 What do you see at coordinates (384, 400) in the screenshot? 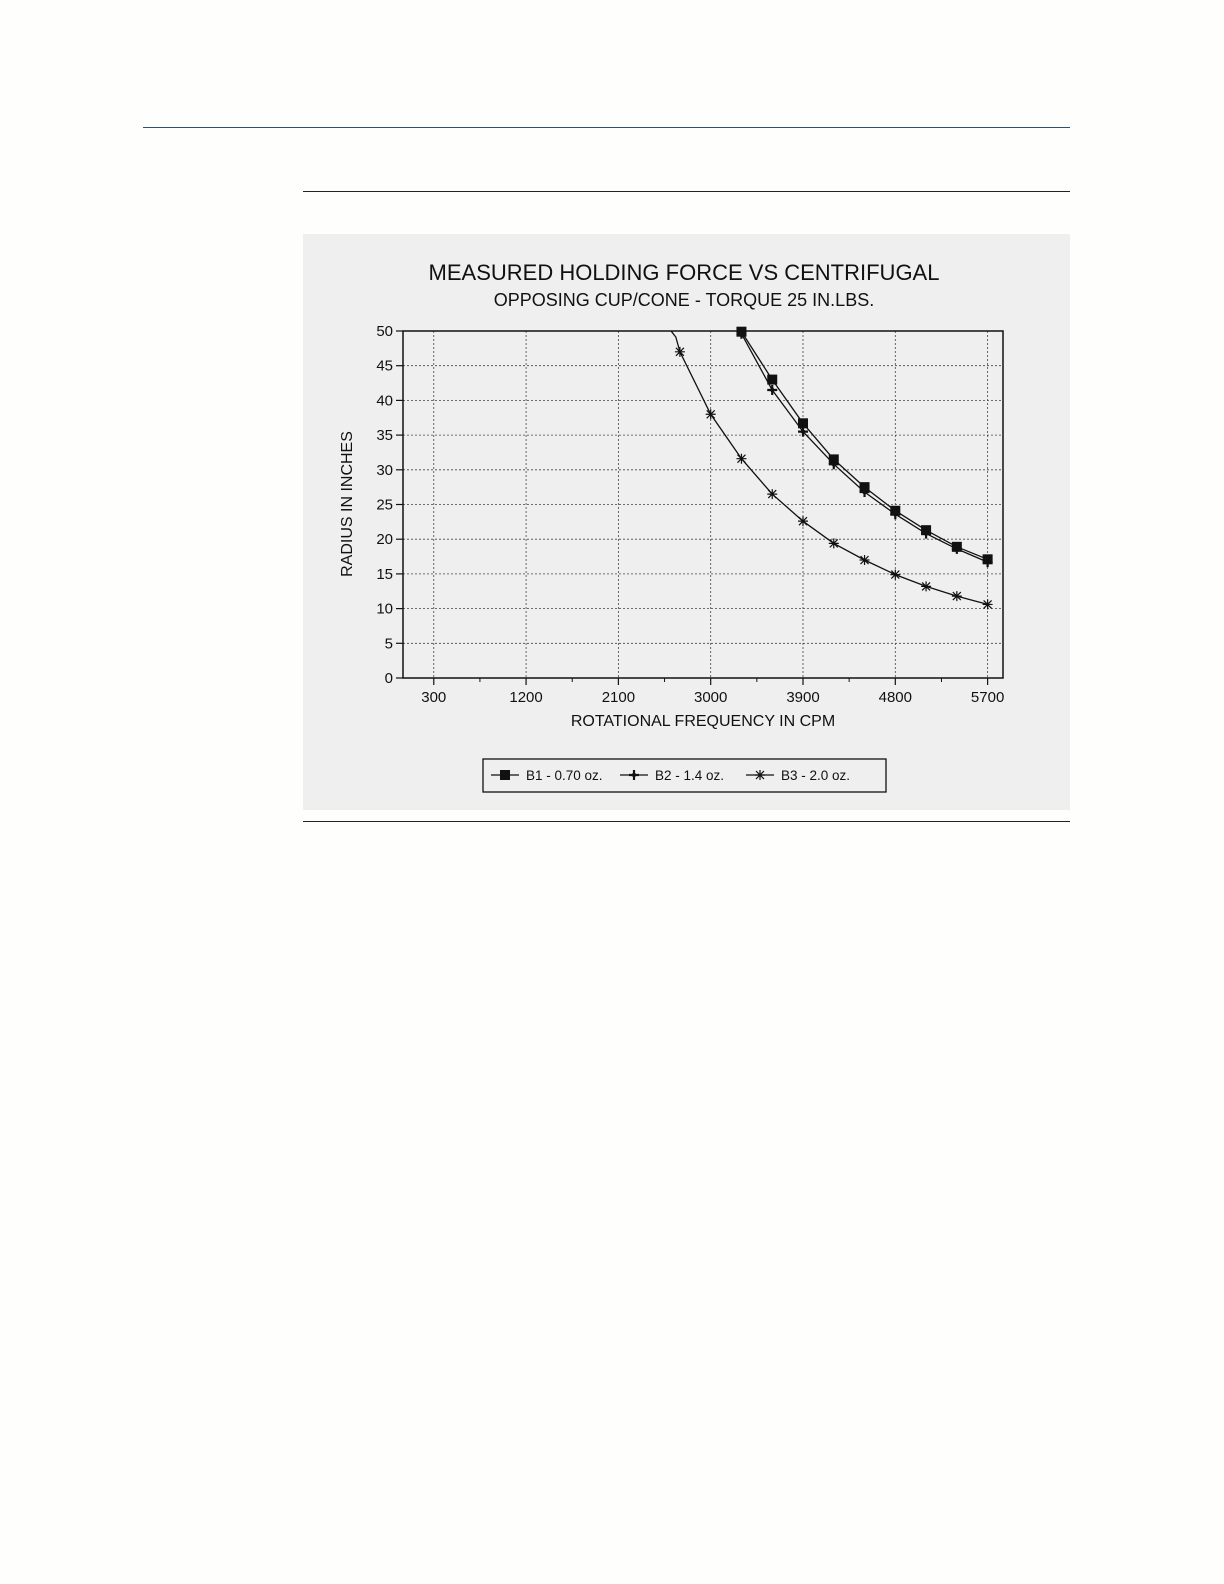
I see `y-tick-label: 40` at bounding box center [384, 400].